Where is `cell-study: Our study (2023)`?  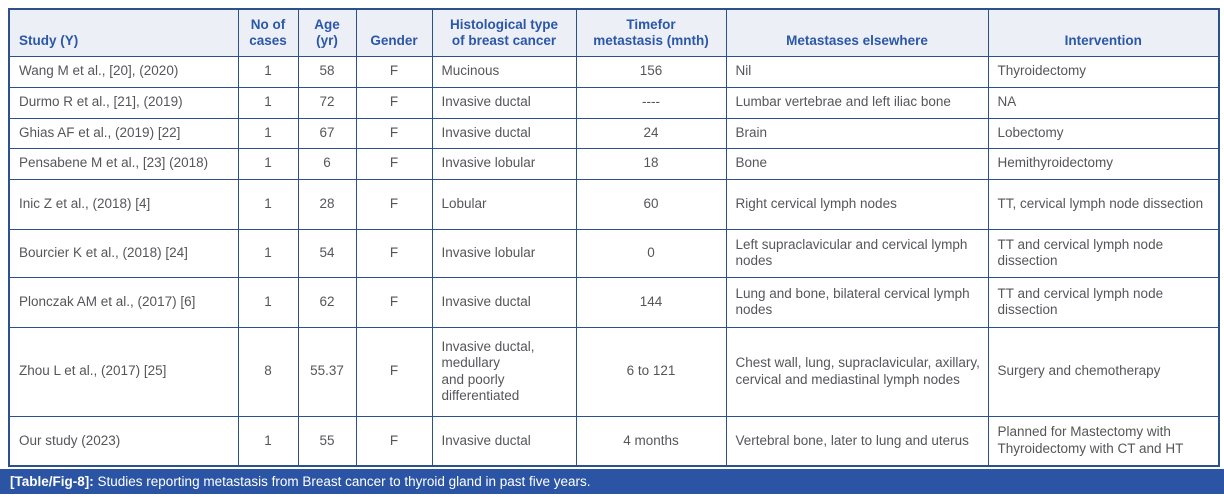 cell-study: Our study (2023) is located at coordinates (123, 441).